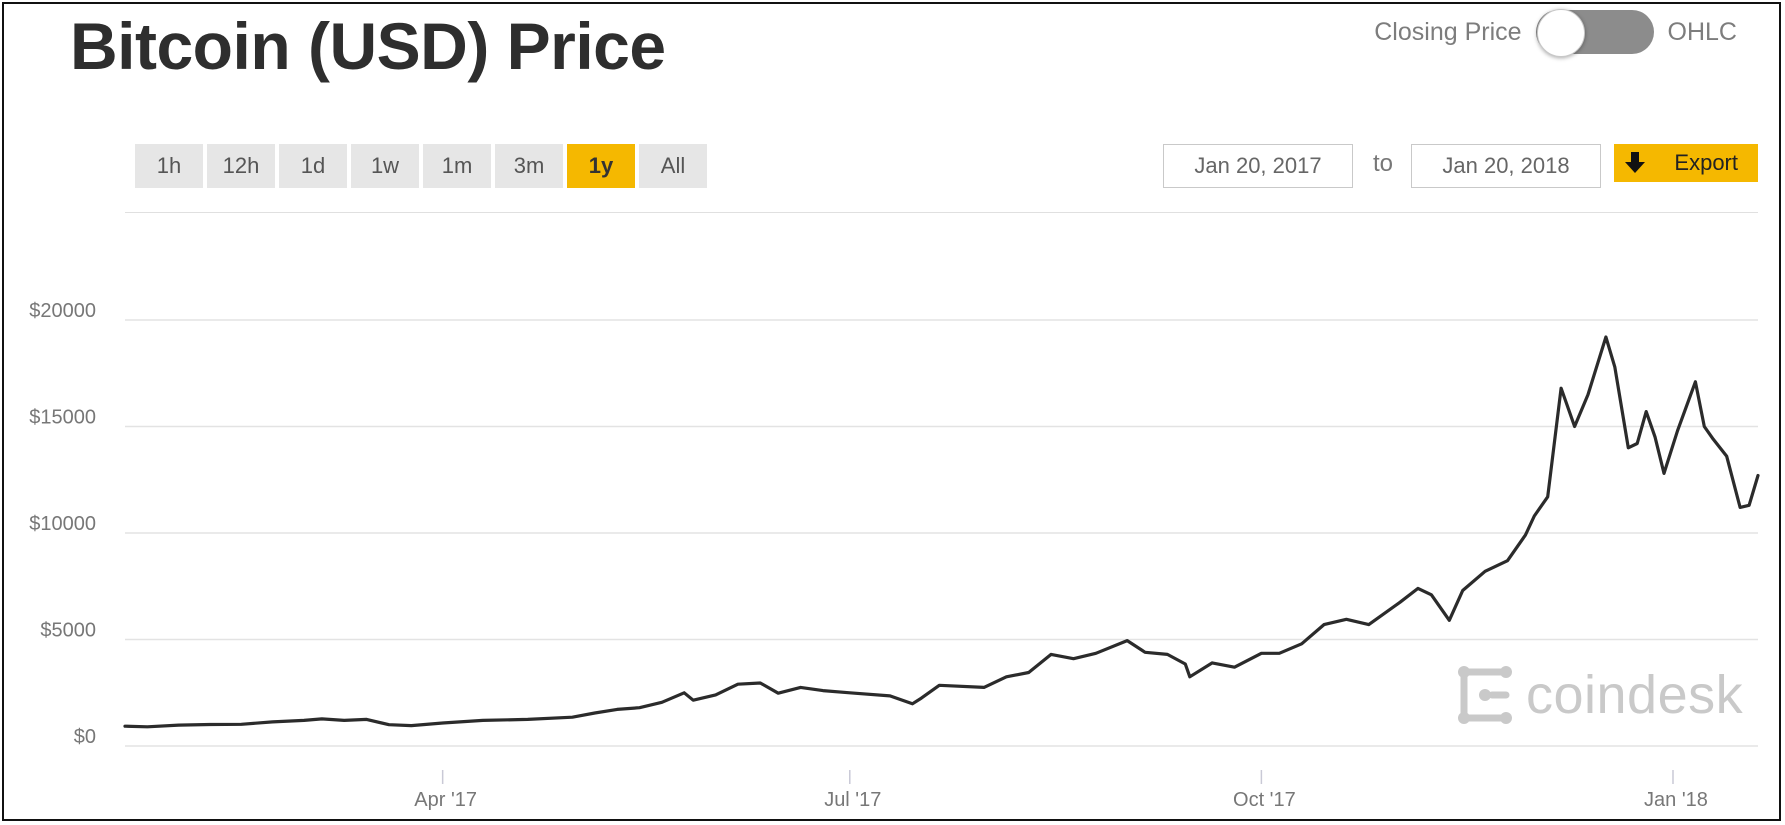  What do you see at coordinates (941, 212) in the screenshot?
I see `header-divider` at bounding box center [941, 212].